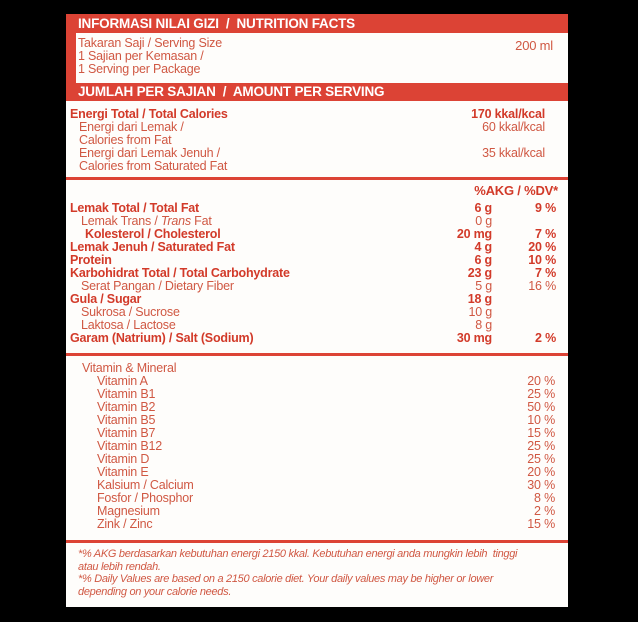  Describe the element at coordinates (326, 446) in the screenshot. I see `table-row-vitamin-b12: Vitamin B12 25 %` at that location.